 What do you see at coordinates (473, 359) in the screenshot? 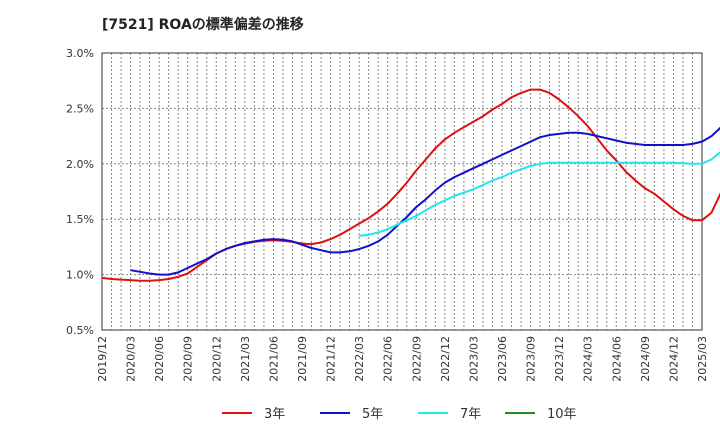
I see `x-tick-label: 2023/03` at bounding box center [473, 359].